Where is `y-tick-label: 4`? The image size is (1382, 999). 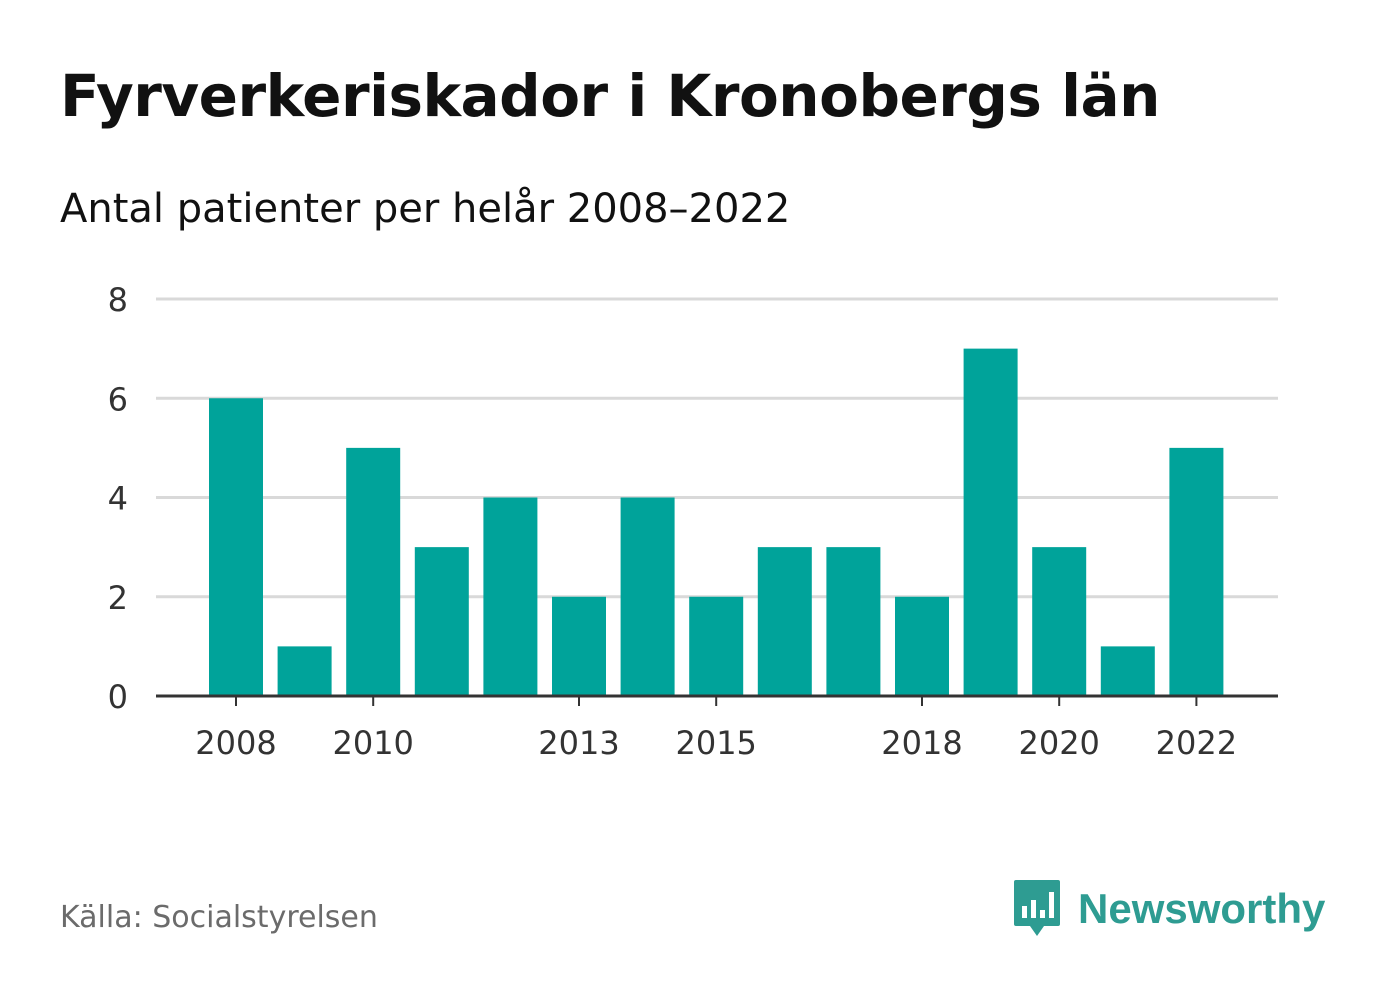
y-tick-label: 4 is located at coordinates (118, 499).